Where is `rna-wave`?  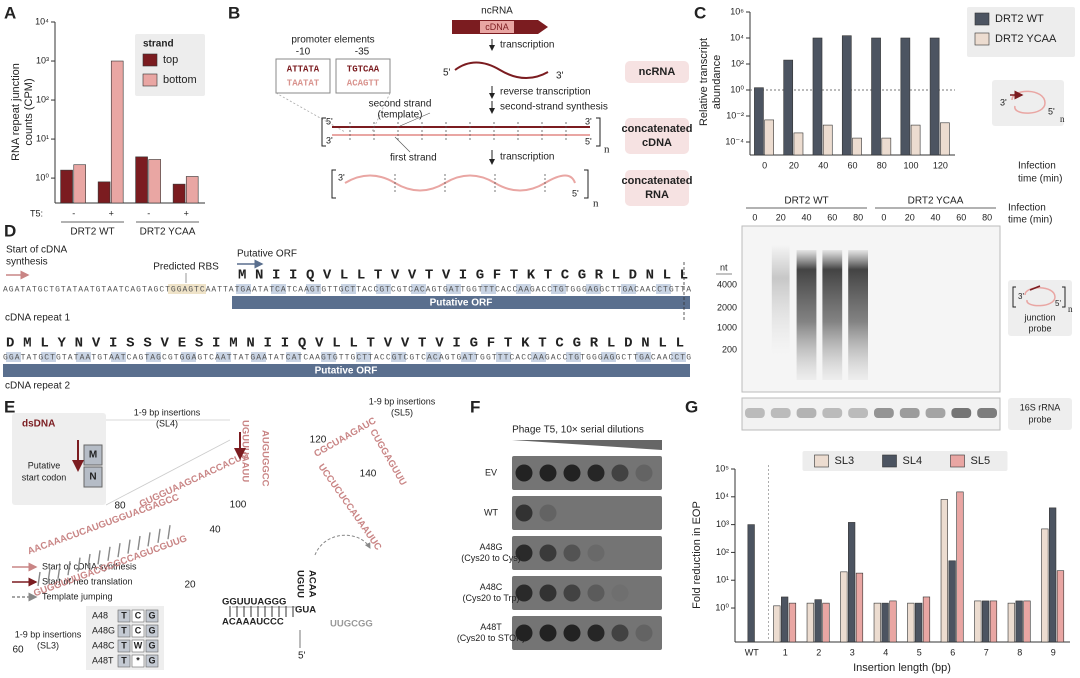 rna-wave is located at coordinates (501, 70).